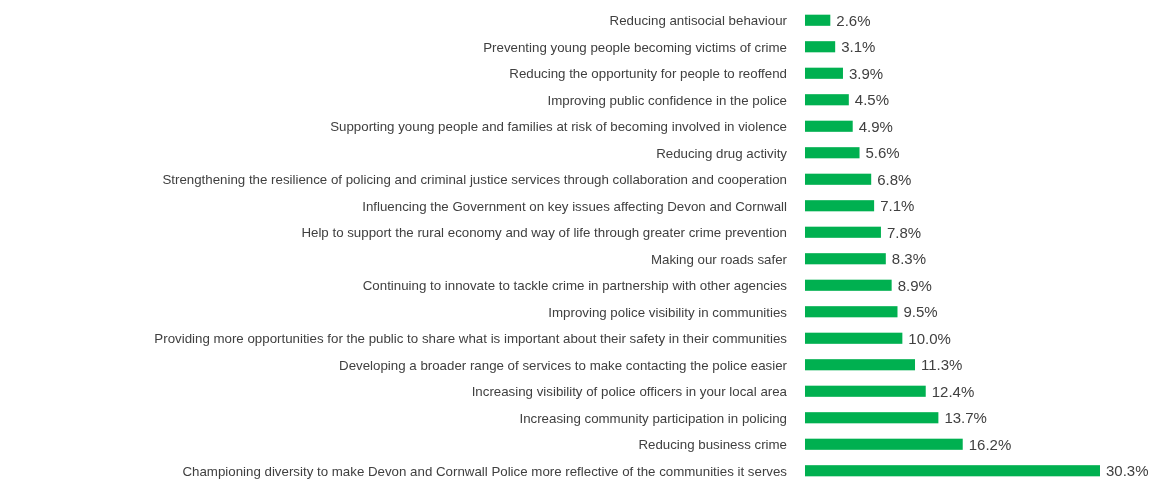  Describe the element at coordinates (575, 206) in the screenshot. I see `y-tick-label: Influencing the Government on key issues affecting Devon and Cornwall` at that location.